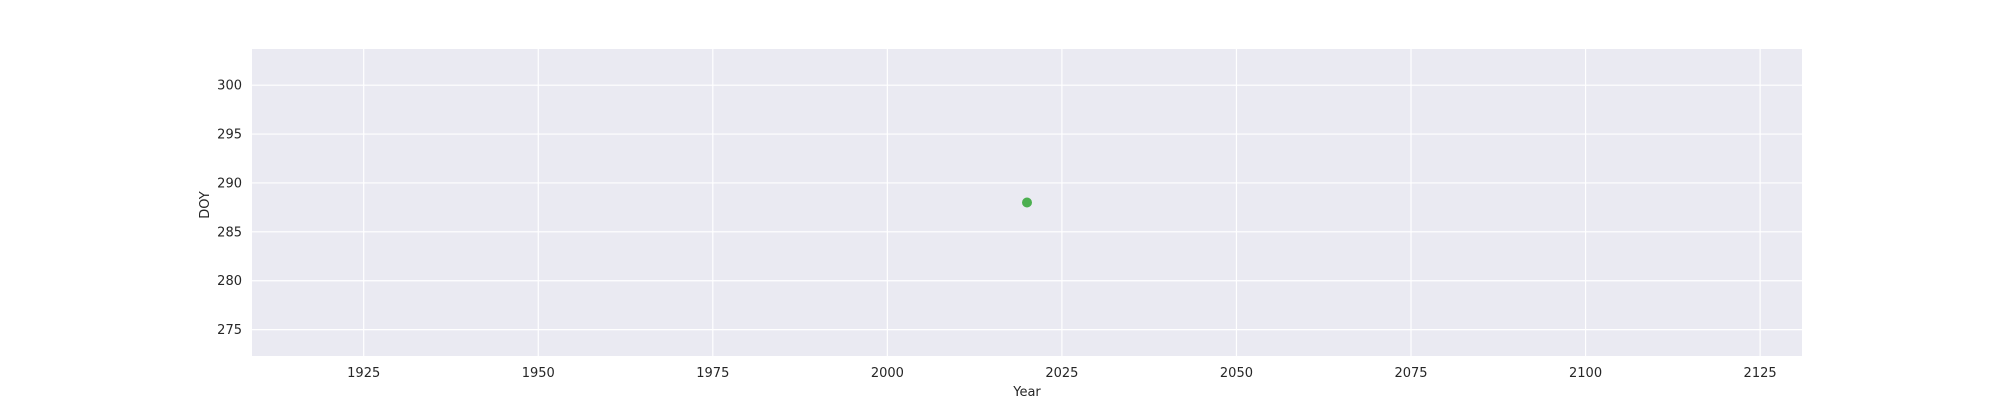  What do you see at coordinates (1236, 373) in the screenshot?
I see `x-tick-label: 2050` at bounding box center [1236, 373].